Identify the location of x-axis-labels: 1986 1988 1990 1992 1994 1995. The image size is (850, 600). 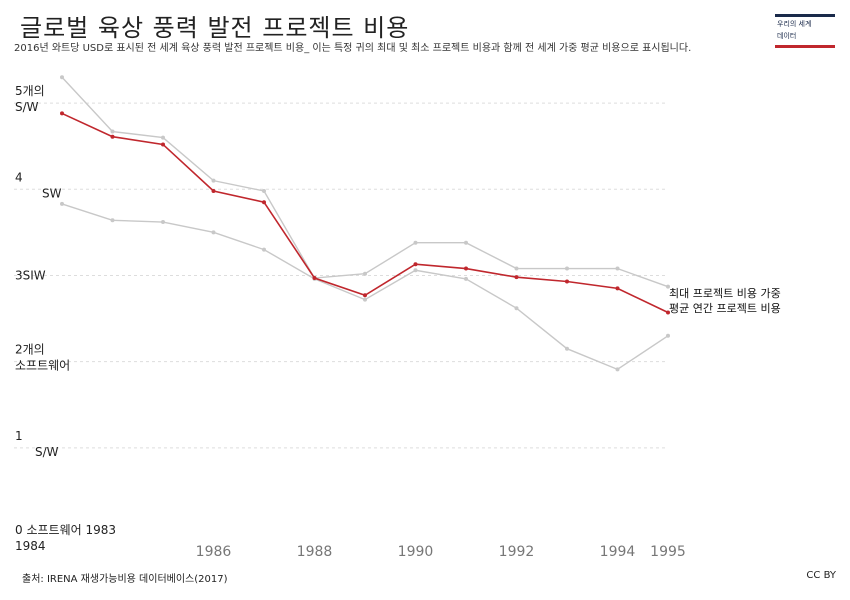
(441, 552).